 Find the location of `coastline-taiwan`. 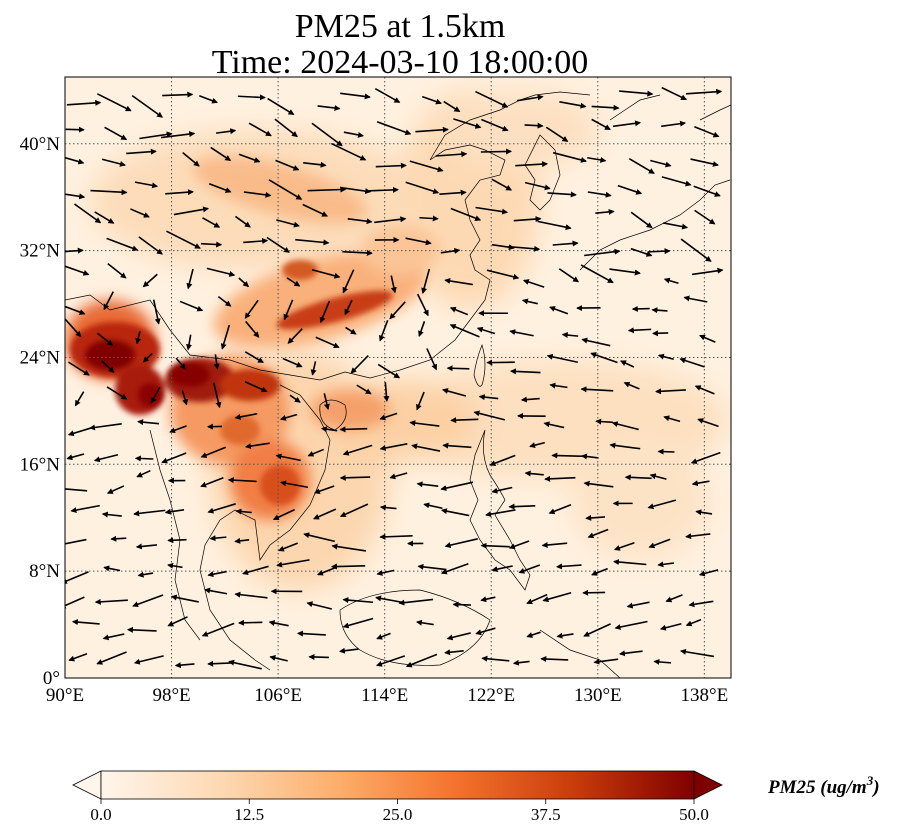

coastline-taiwan is located at coordinates (479, 365).